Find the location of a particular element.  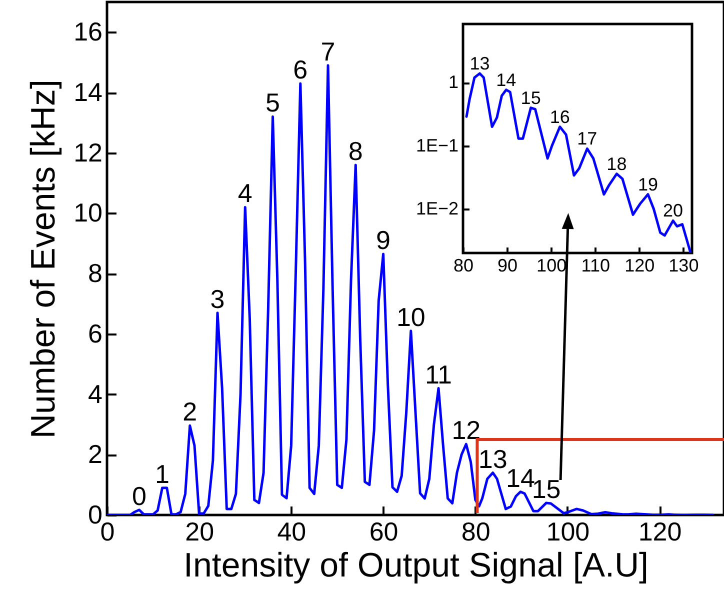

annotation: 12 is located at coordinates (466, 430).